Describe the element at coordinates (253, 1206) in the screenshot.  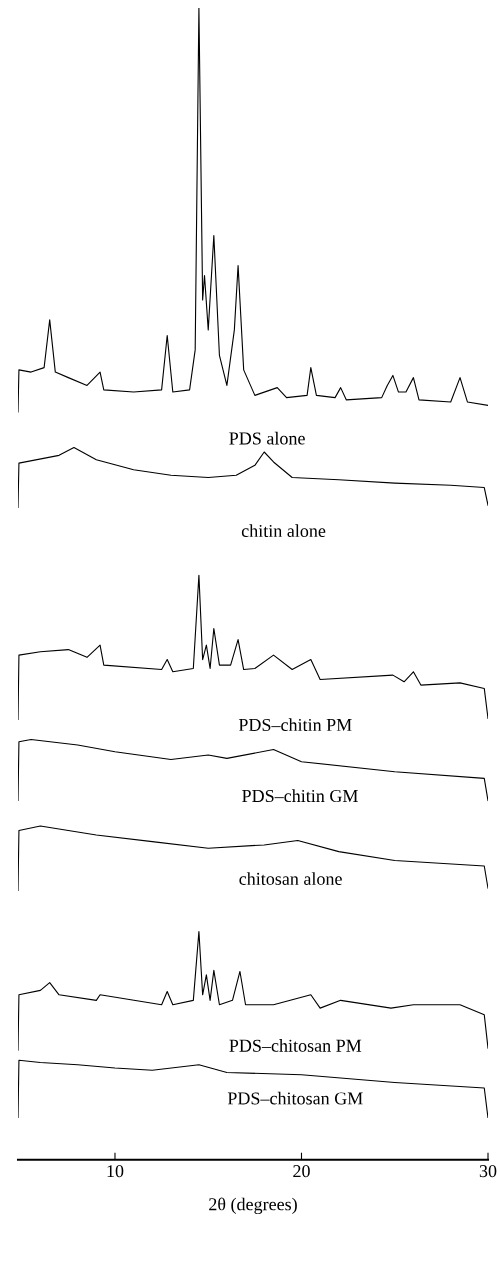
I see `x-axis-title: 2θ (degrees)` at that location.